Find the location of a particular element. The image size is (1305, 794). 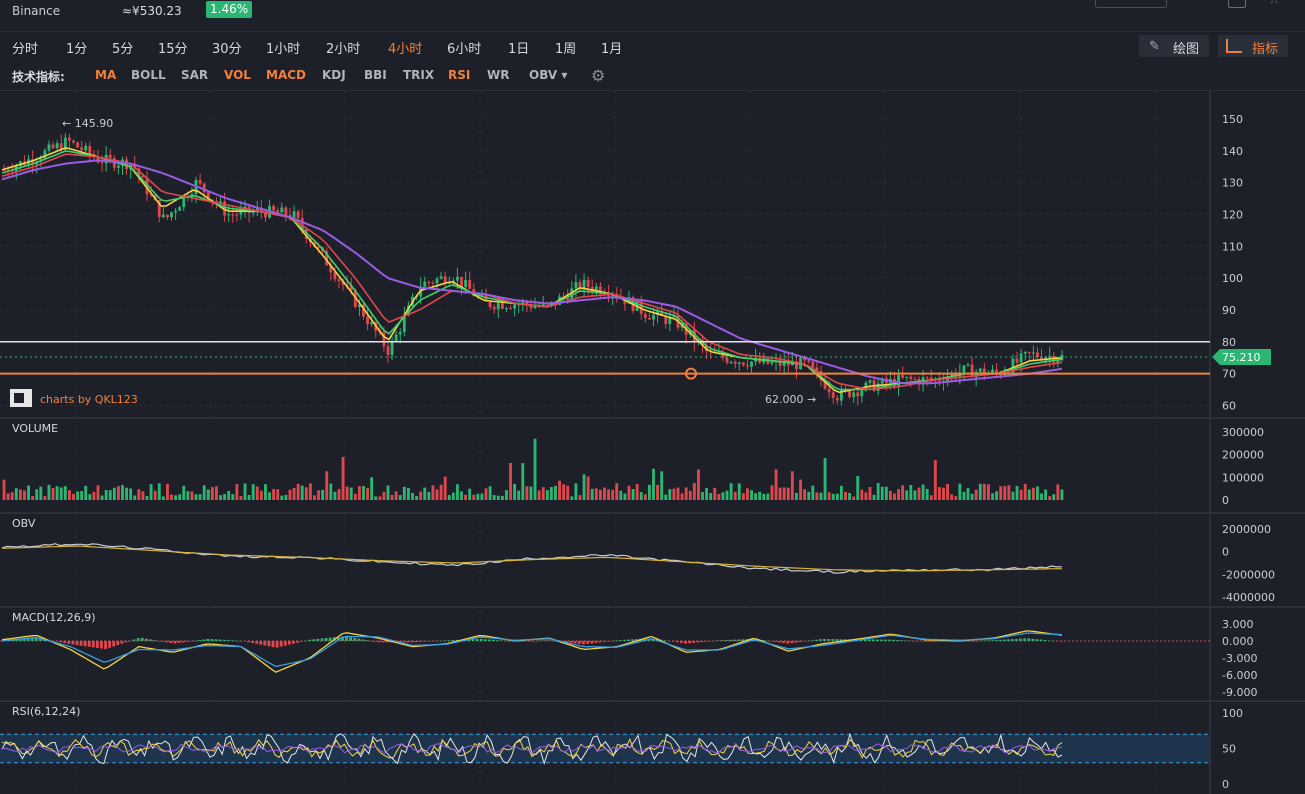

timeframe-item: 1分 is located at coordinates (77, 49).